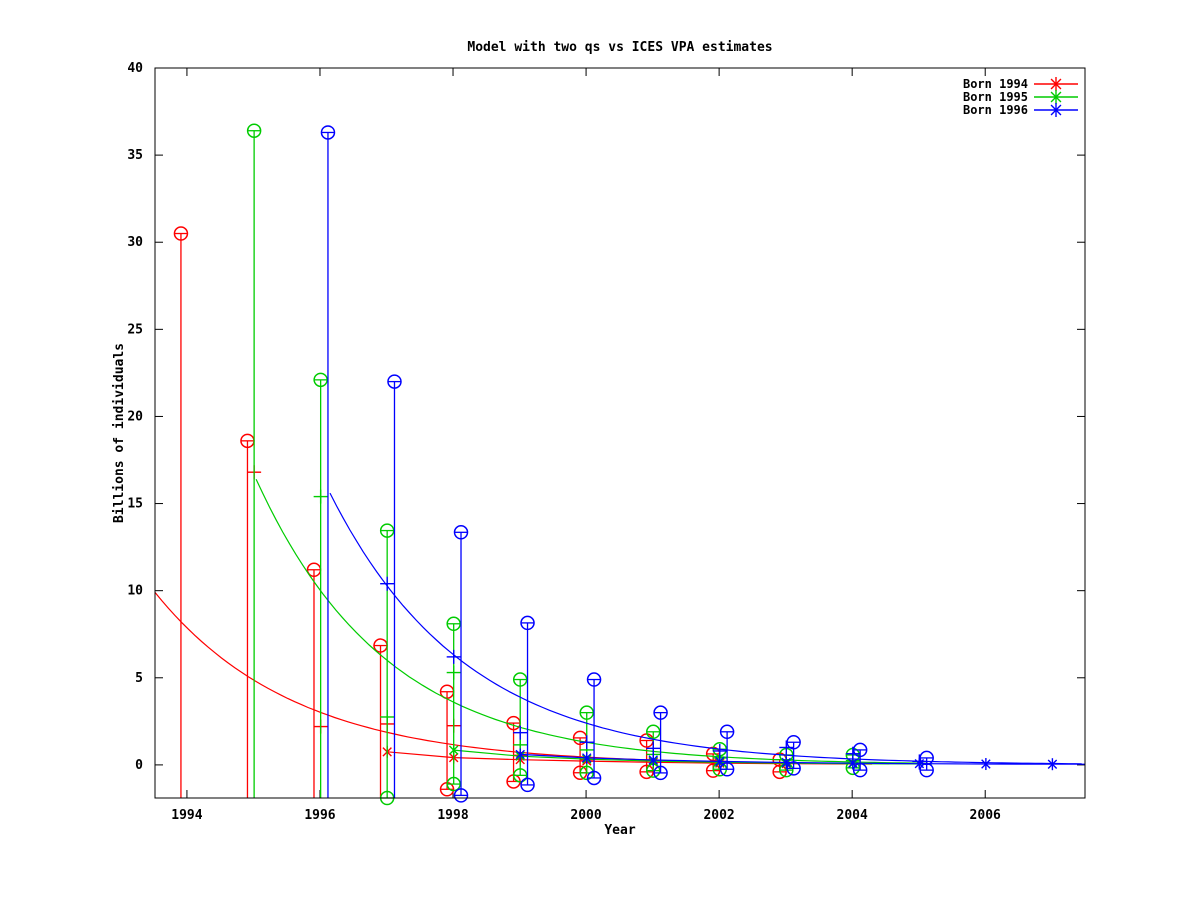 The image size is (1200, 904). I want to click on legend-label-born-1994: Born 1994, so click(995, 84).